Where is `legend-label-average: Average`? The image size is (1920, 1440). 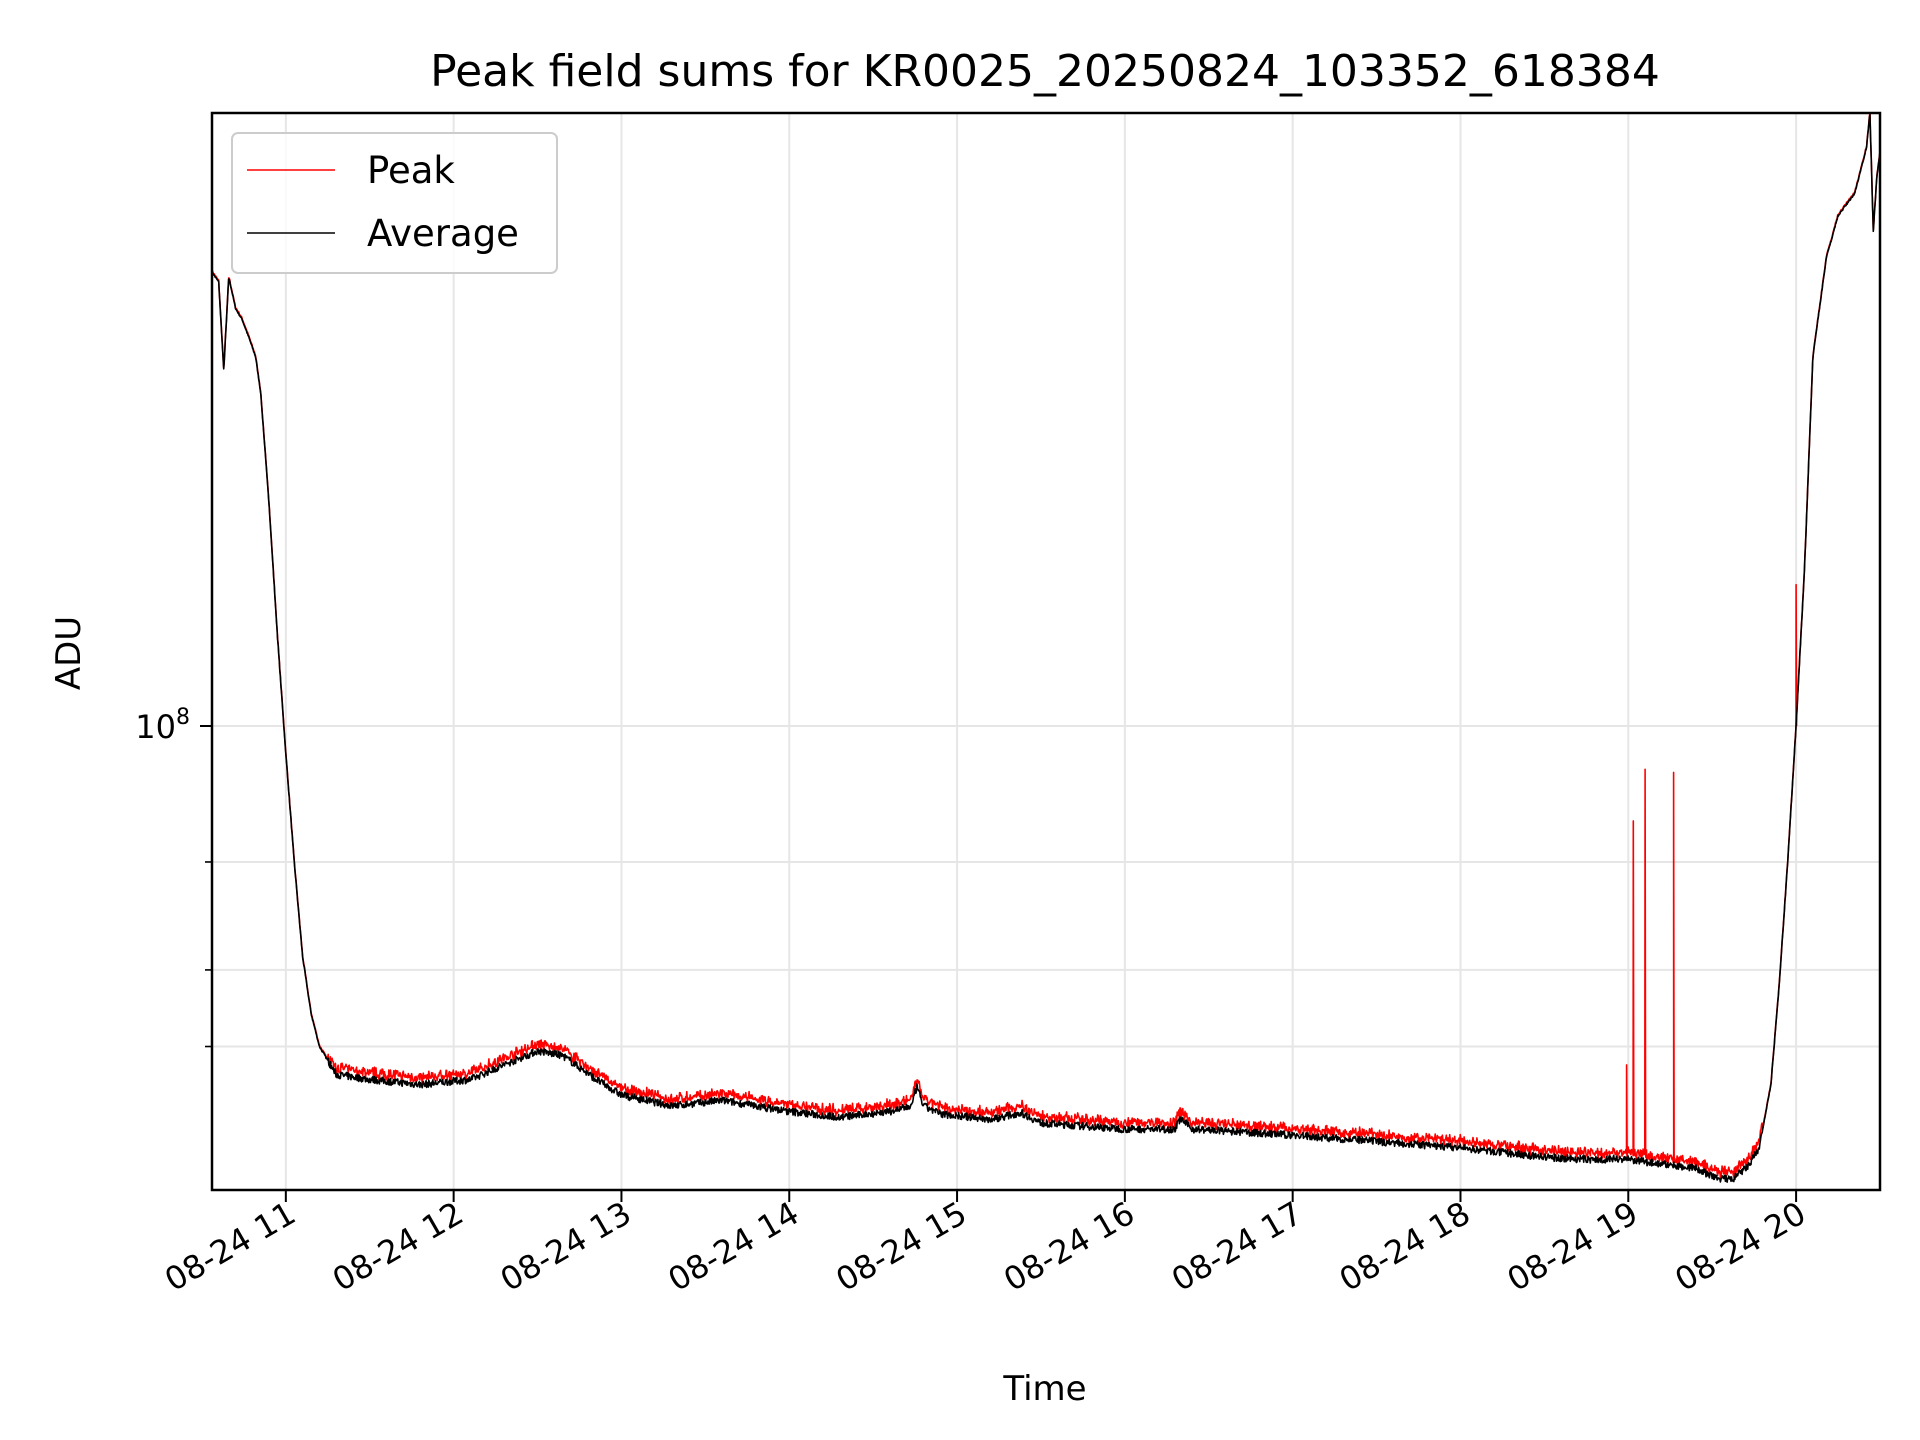 legend-label-average: Average is located at coordinates (443, 233).